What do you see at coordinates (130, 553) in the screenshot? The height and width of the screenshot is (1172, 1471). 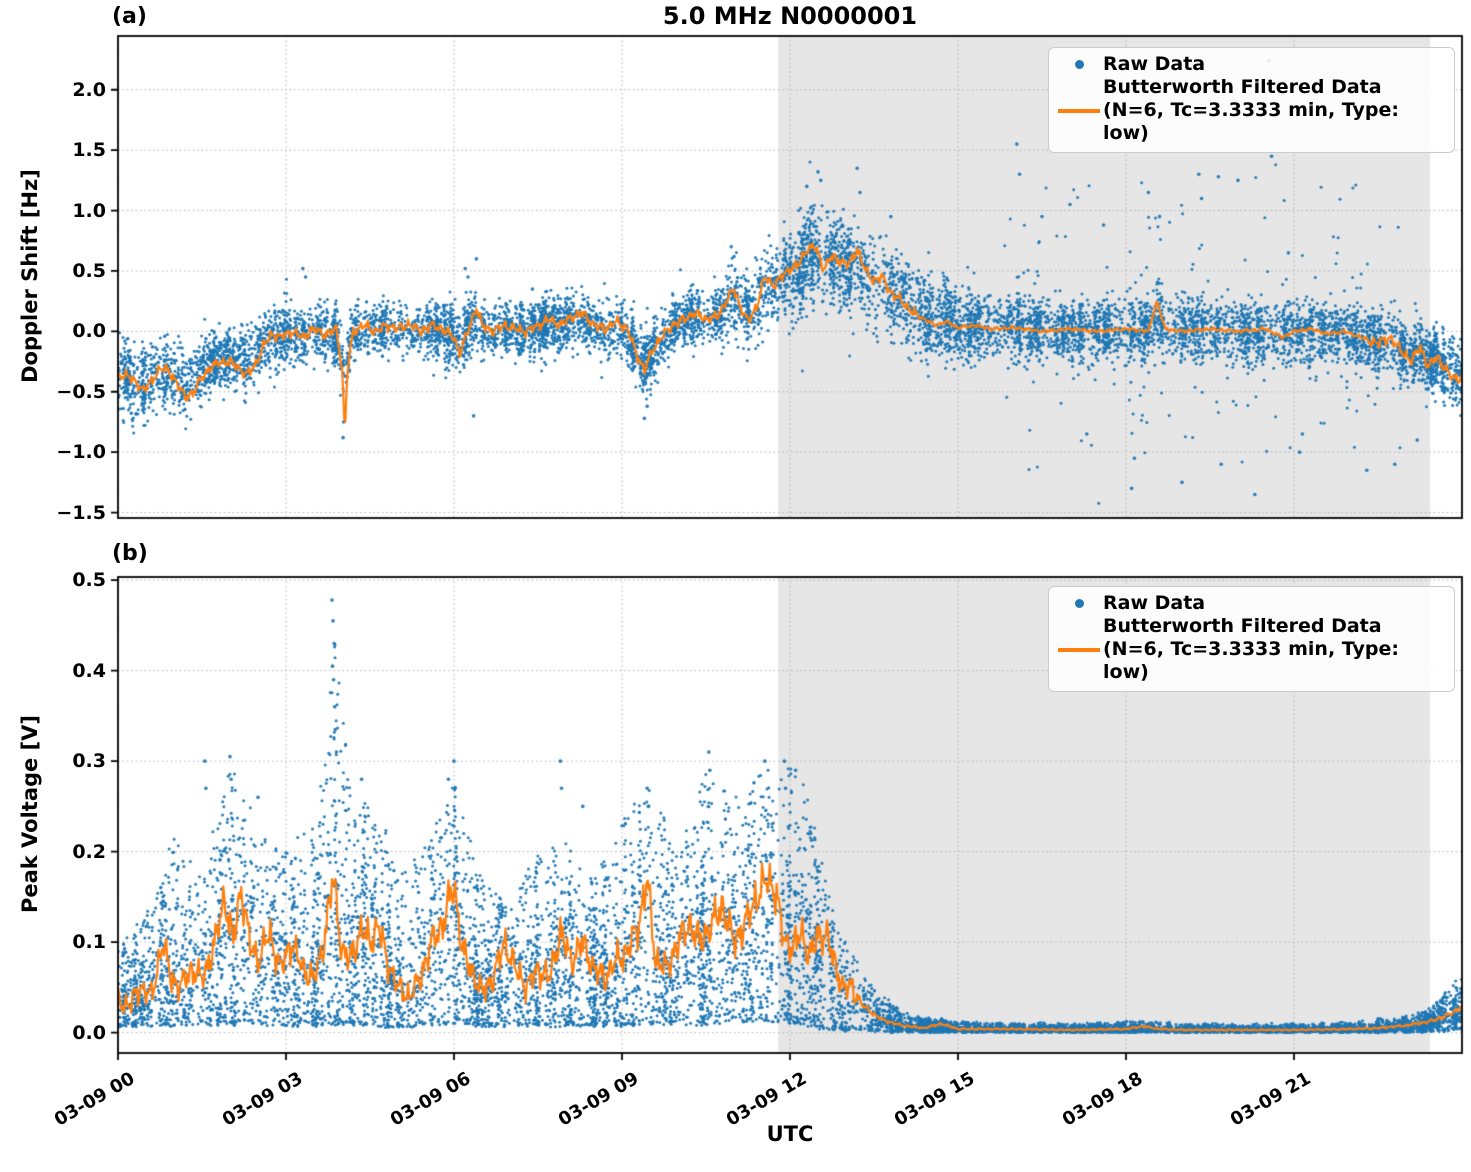 I see `panel-b-tag: (b)` at bounding box center [130, 553].